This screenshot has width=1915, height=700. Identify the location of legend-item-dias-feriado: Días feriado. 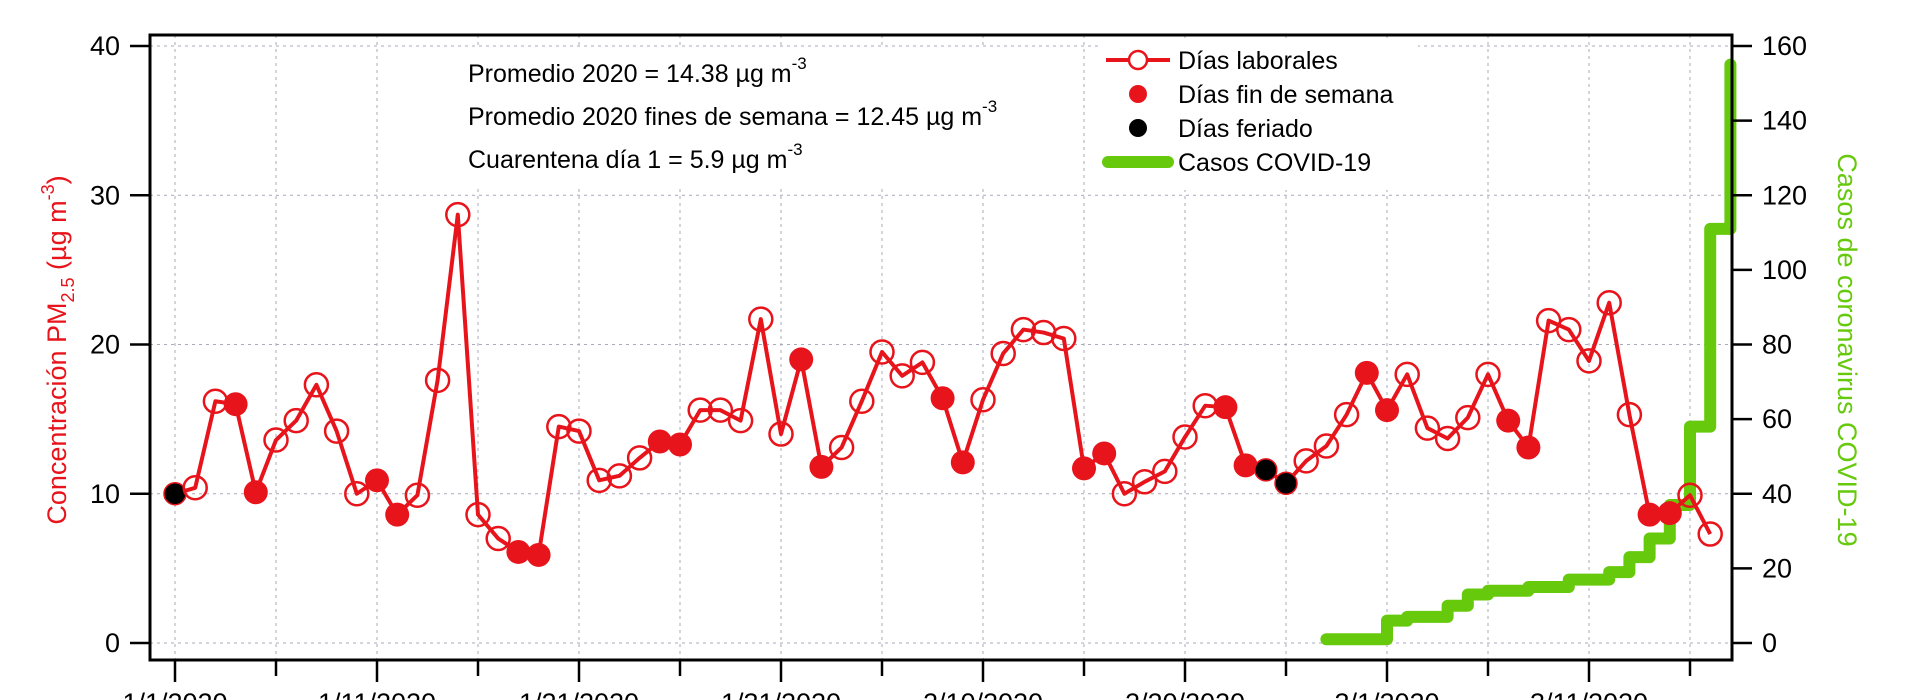
(1221, 129).